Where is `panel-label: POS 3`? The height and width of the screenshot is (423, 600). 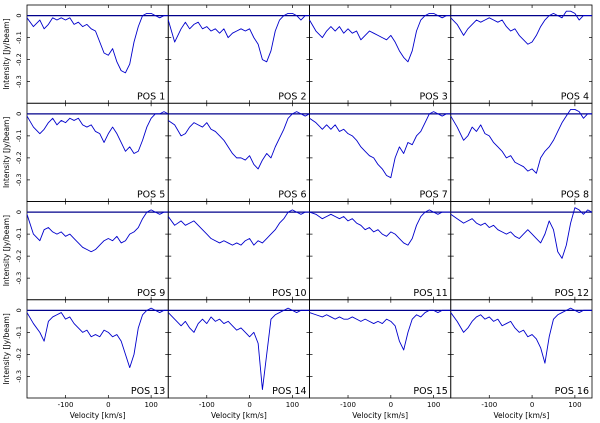 panel-label: POS 3 is located at coordinates (433, 96).